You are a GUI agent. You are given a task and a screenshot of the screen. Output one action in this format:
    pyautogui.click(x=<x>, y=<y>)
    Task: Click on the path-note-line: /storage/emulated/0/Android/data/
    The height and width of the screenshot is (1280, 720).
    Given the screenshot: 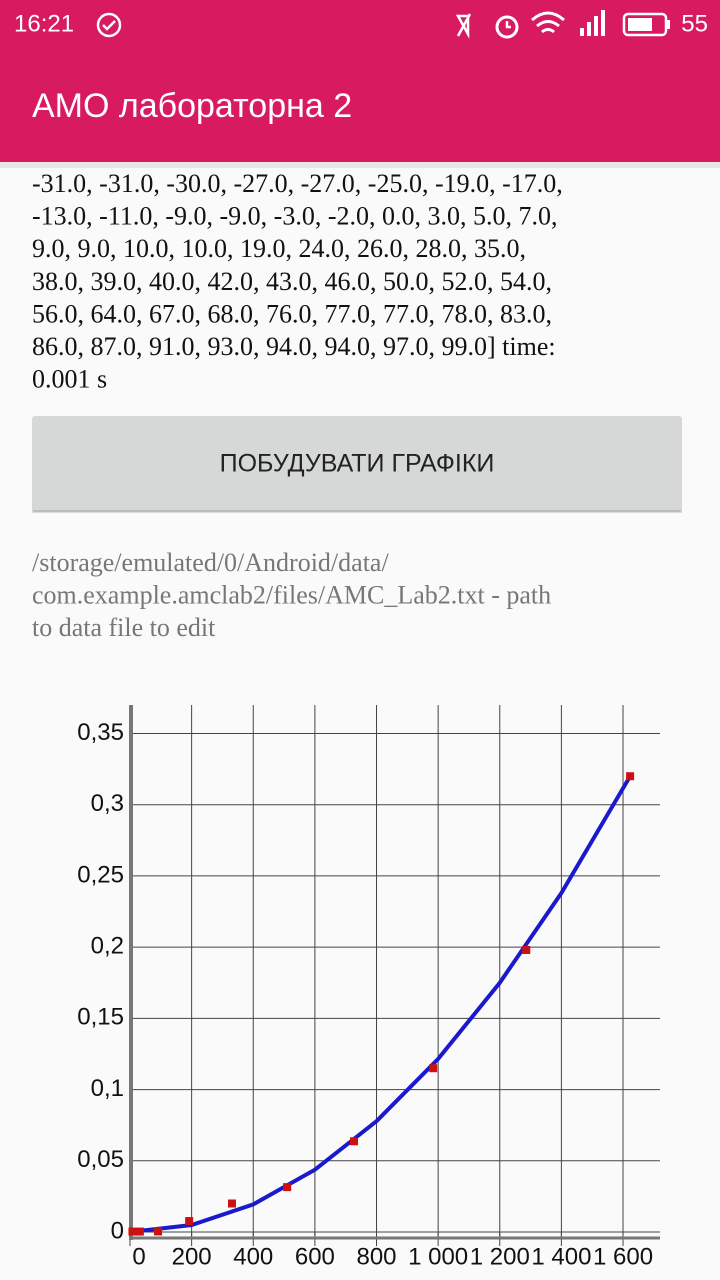 What is the action you would take?
    pyautogui.click(x=210, y=562)
    